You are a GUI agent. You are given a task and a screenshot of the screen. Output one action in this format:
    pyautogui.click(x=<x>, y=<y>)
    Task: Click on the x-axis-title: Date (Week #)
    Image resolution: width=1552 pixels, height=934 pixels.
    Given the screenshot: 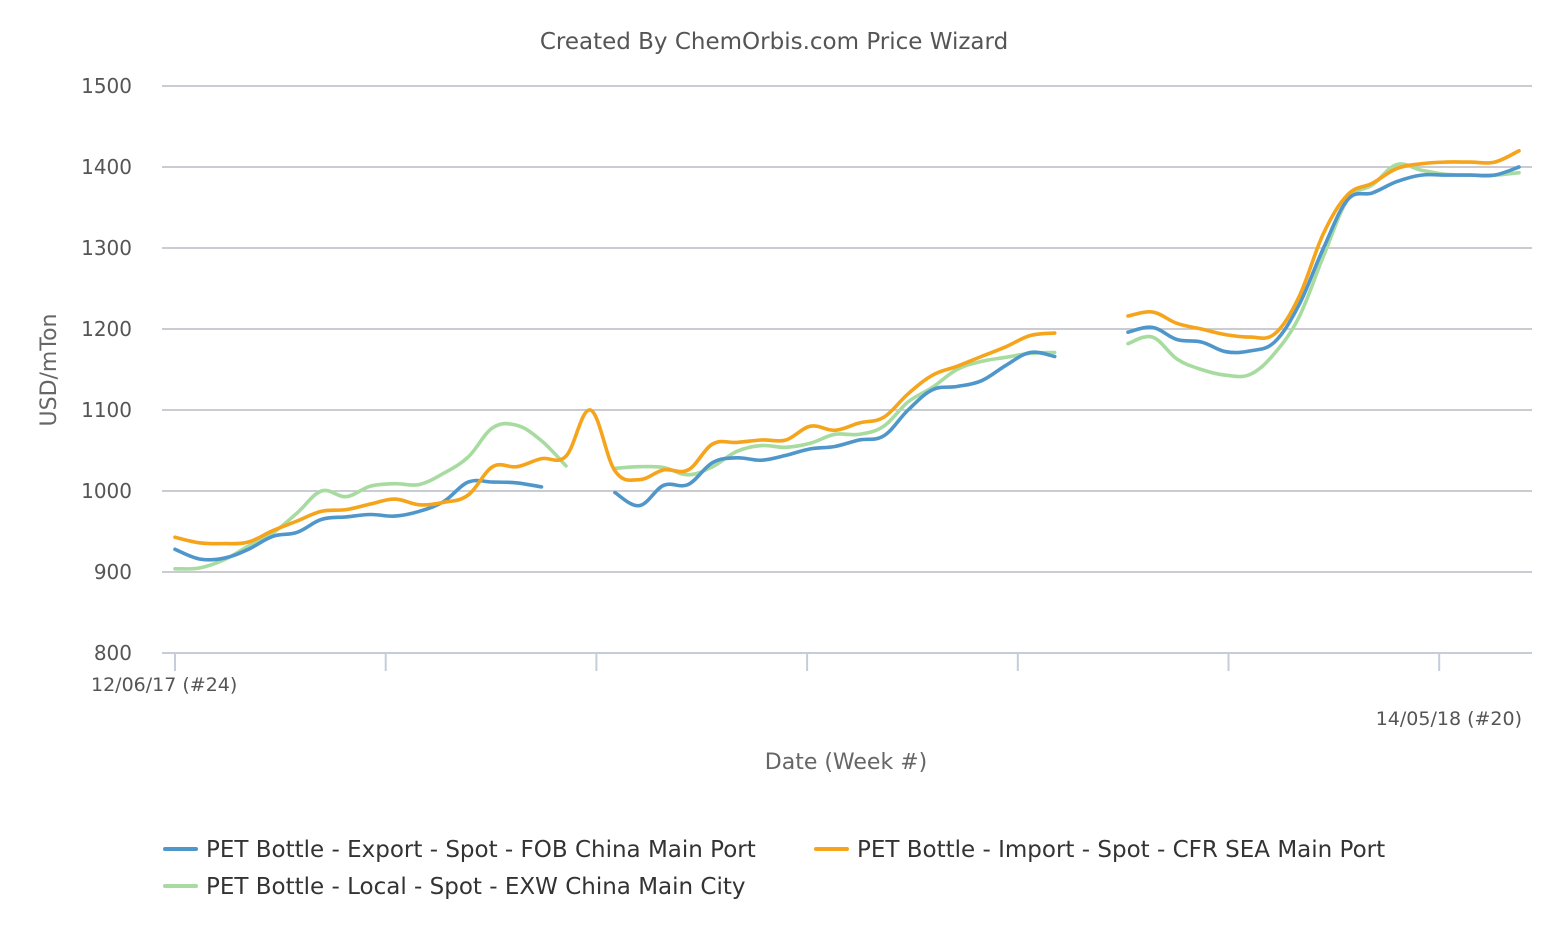 What is the action you would take?
    pyautogui.click(x=846, y=762)
    